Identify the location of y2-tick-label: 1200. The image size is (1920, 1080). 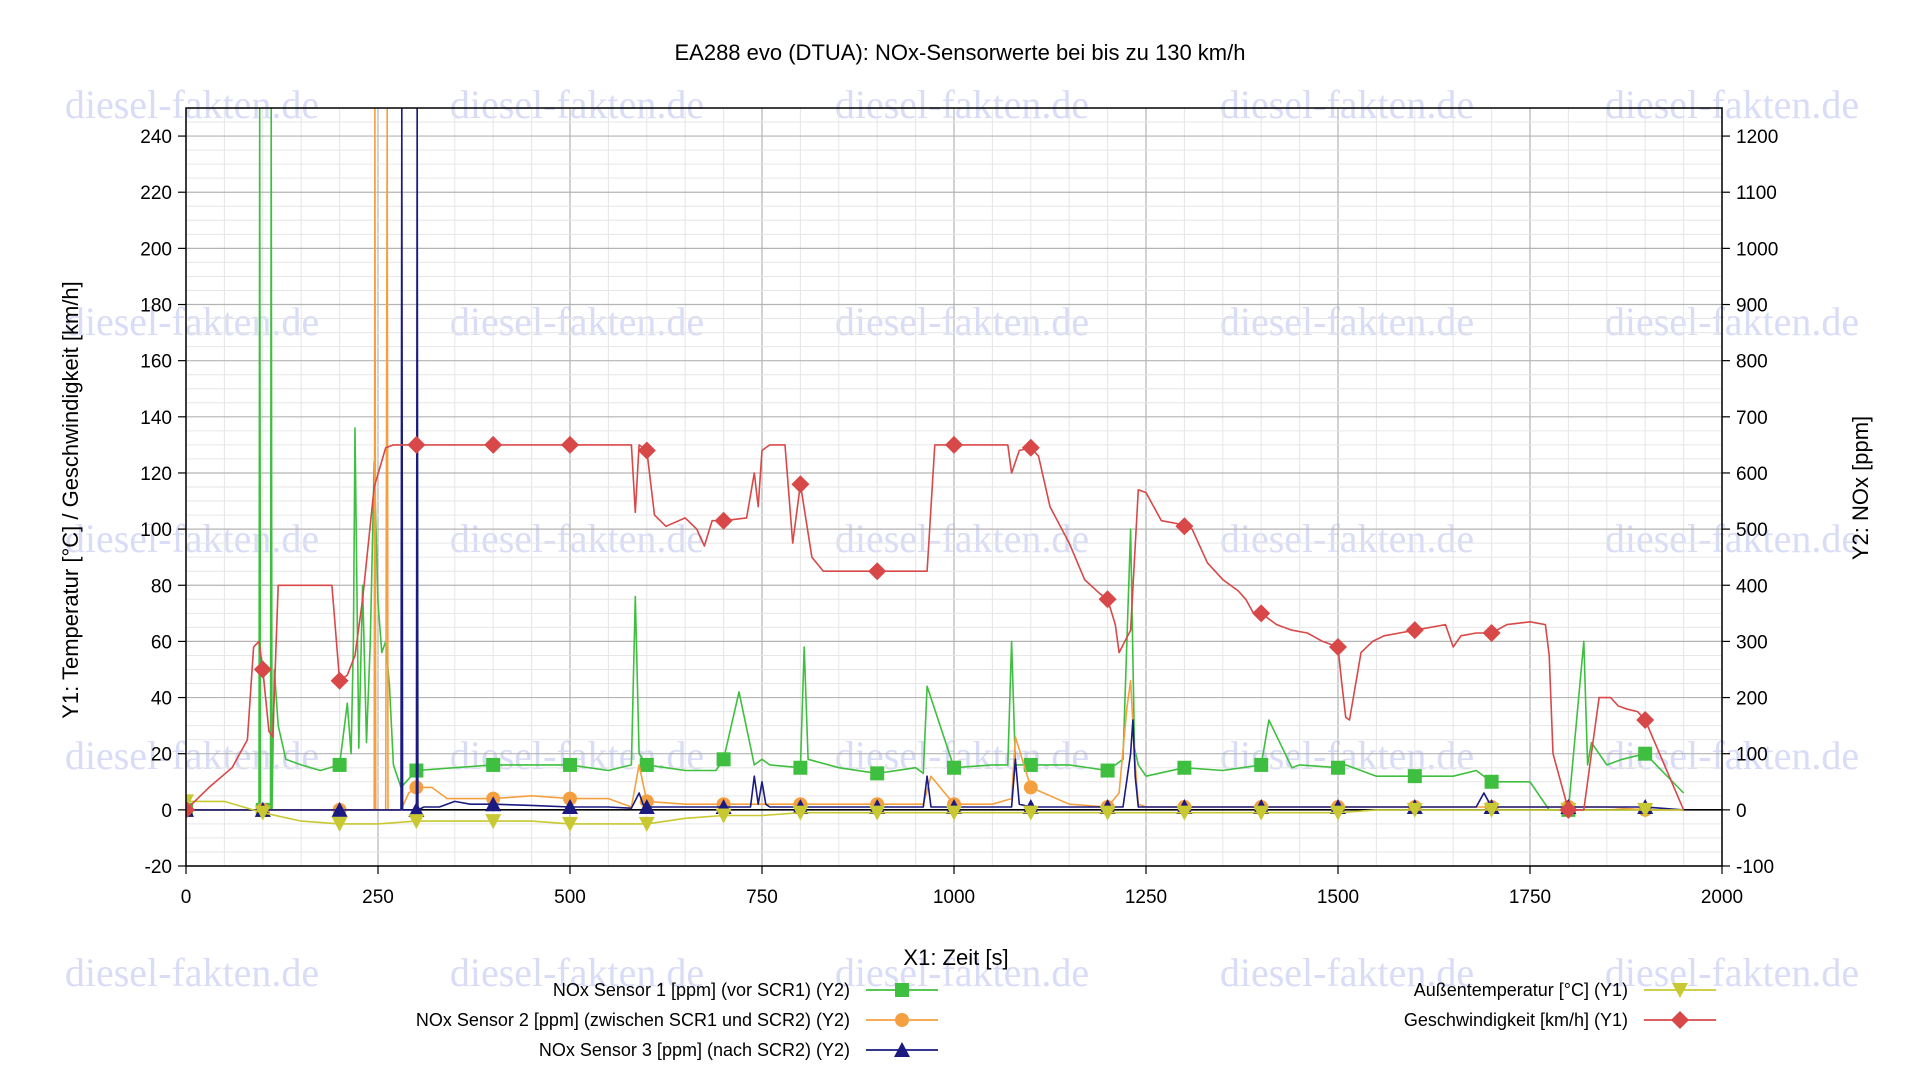
(1757, 137).